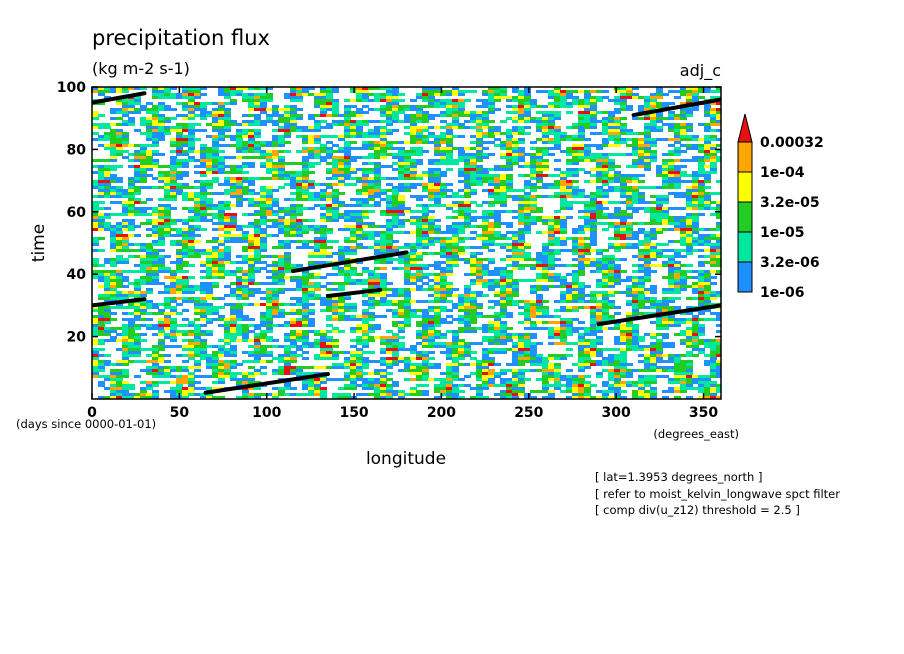 The height and width of the screenshot is (654, 904). I want to click on y-tick-label: 60, so click(77, 213).